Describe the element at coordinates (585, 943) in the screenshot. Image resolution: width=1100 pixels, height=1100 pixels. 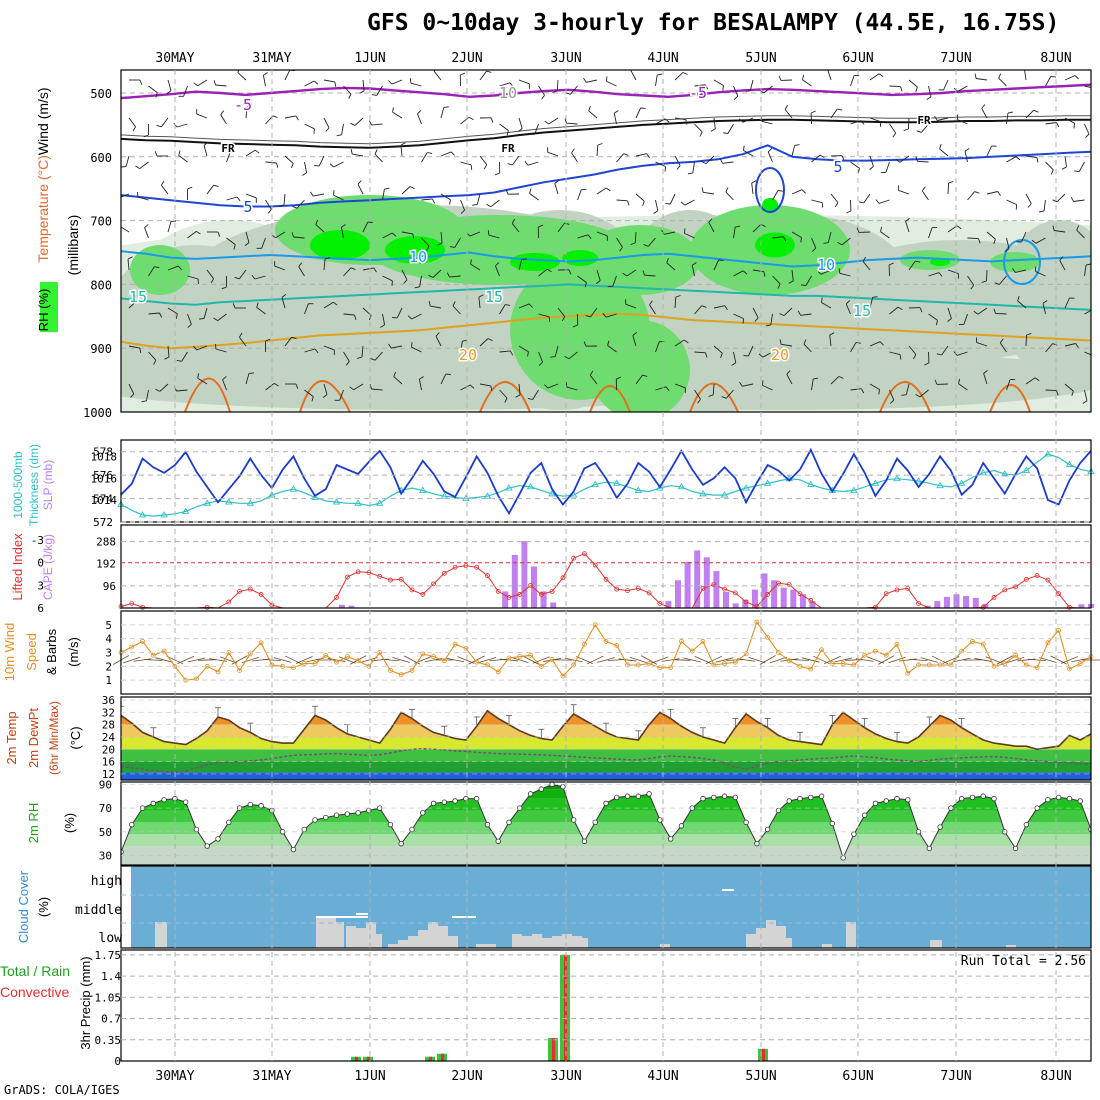
I see `cloud-low-bar` at that location.